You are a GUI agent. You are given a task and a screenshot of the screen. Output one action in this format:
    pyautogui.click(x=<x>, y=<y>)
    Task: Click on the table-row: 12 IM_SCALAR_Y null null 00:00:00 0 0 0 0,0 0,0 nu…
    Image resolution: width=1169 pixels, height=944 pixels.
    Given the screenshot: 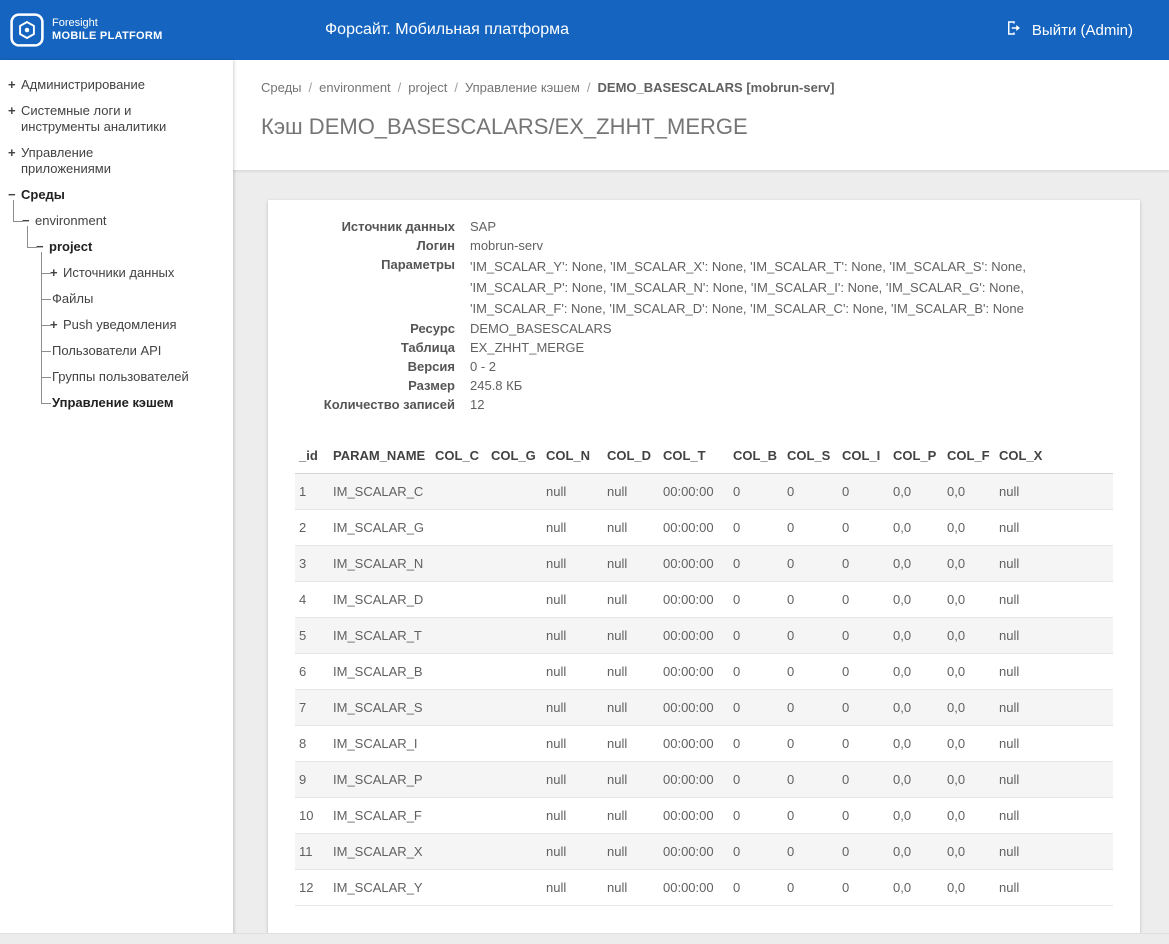 What is the action you would take?
    pyautogui.click(x=704, y=887)
    